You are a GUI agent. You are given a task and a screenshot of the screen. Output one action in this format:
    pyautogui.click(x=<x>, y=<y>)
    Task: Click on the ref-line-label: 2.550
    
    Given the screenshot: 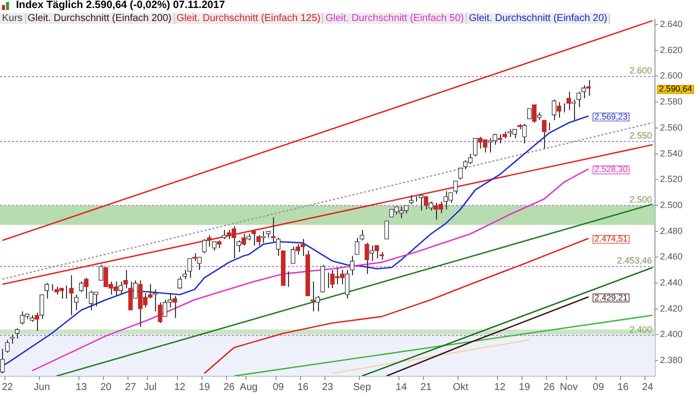 What is the action you would take?
    pyautogui.click(x=640, y=135)
    